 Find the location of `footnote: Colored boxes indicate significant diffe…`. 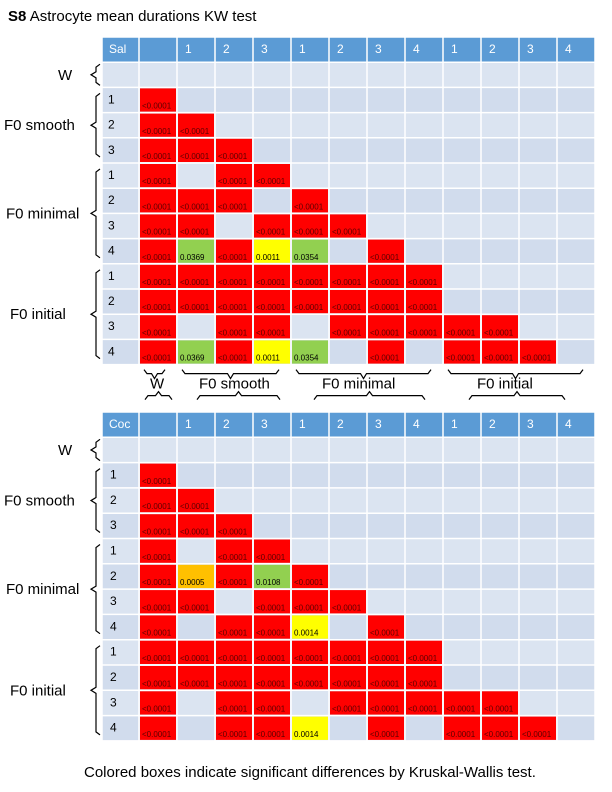

footnote: Colored boxes indicate significant diffe… is located at coordinates (310, 772).